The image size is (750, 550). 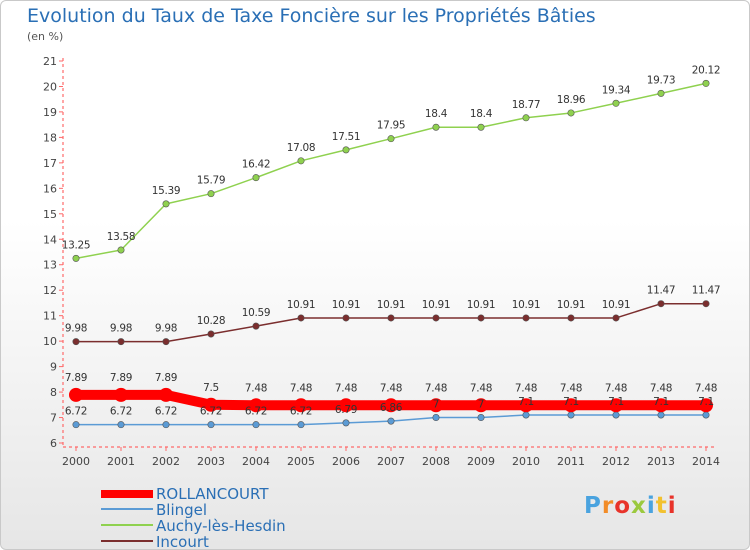 I want to click on legend-swatch-auchy, so click(x=127, y=525).